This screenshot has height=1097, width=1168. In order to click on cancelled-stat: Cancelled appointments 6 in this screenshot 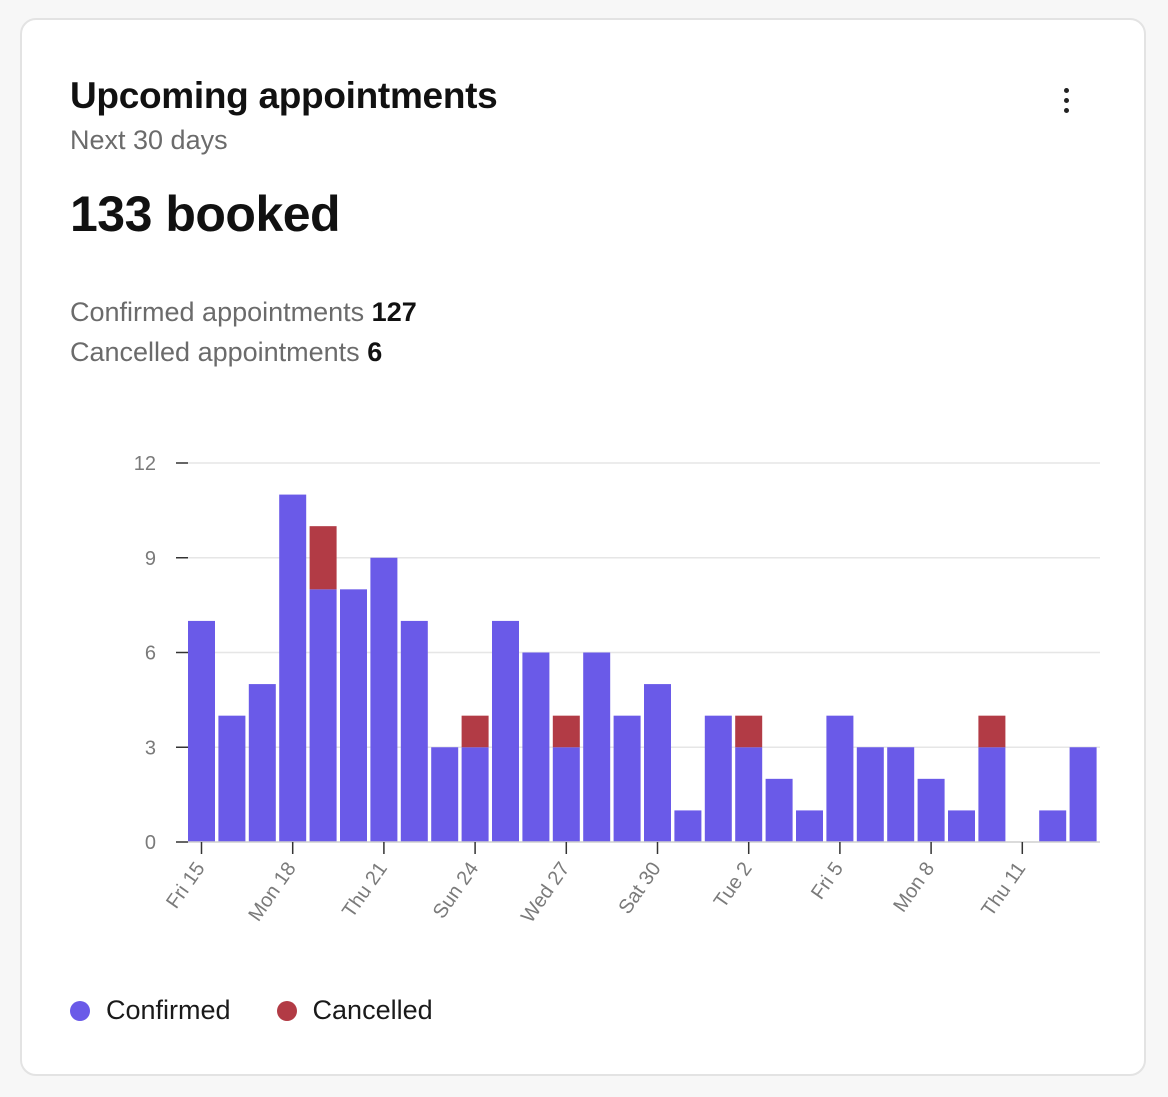, I will do `click(226, 352)`.